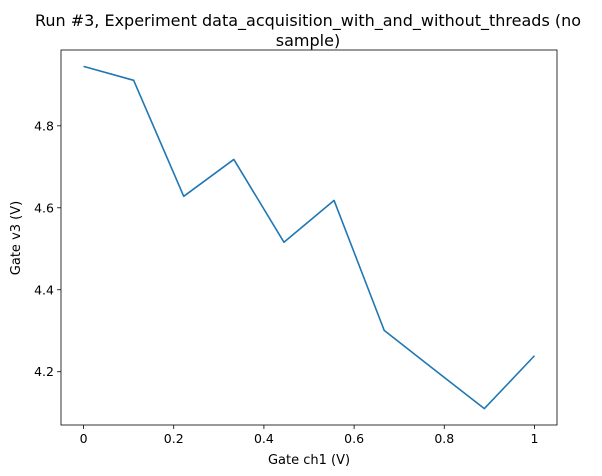 This screenshot has width=602, height=476. I want to click on y-tick-label-0: 4.2, so click(44, 371).